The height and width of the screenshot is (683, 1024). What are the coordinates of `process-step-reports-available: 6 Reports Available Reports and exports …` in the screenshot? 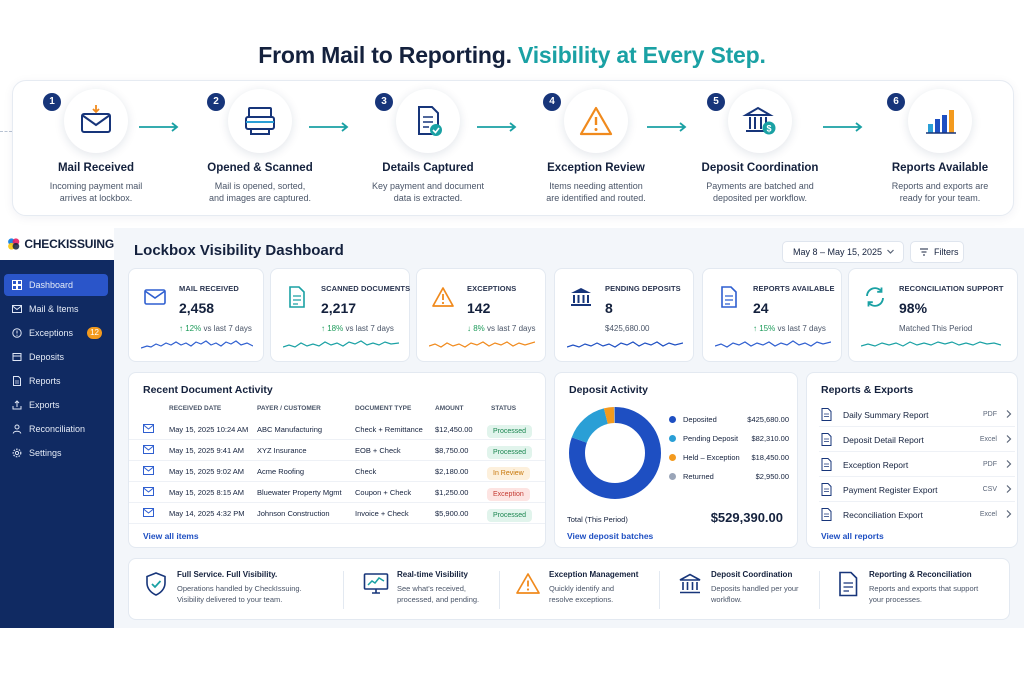 It's located at (940, 146).